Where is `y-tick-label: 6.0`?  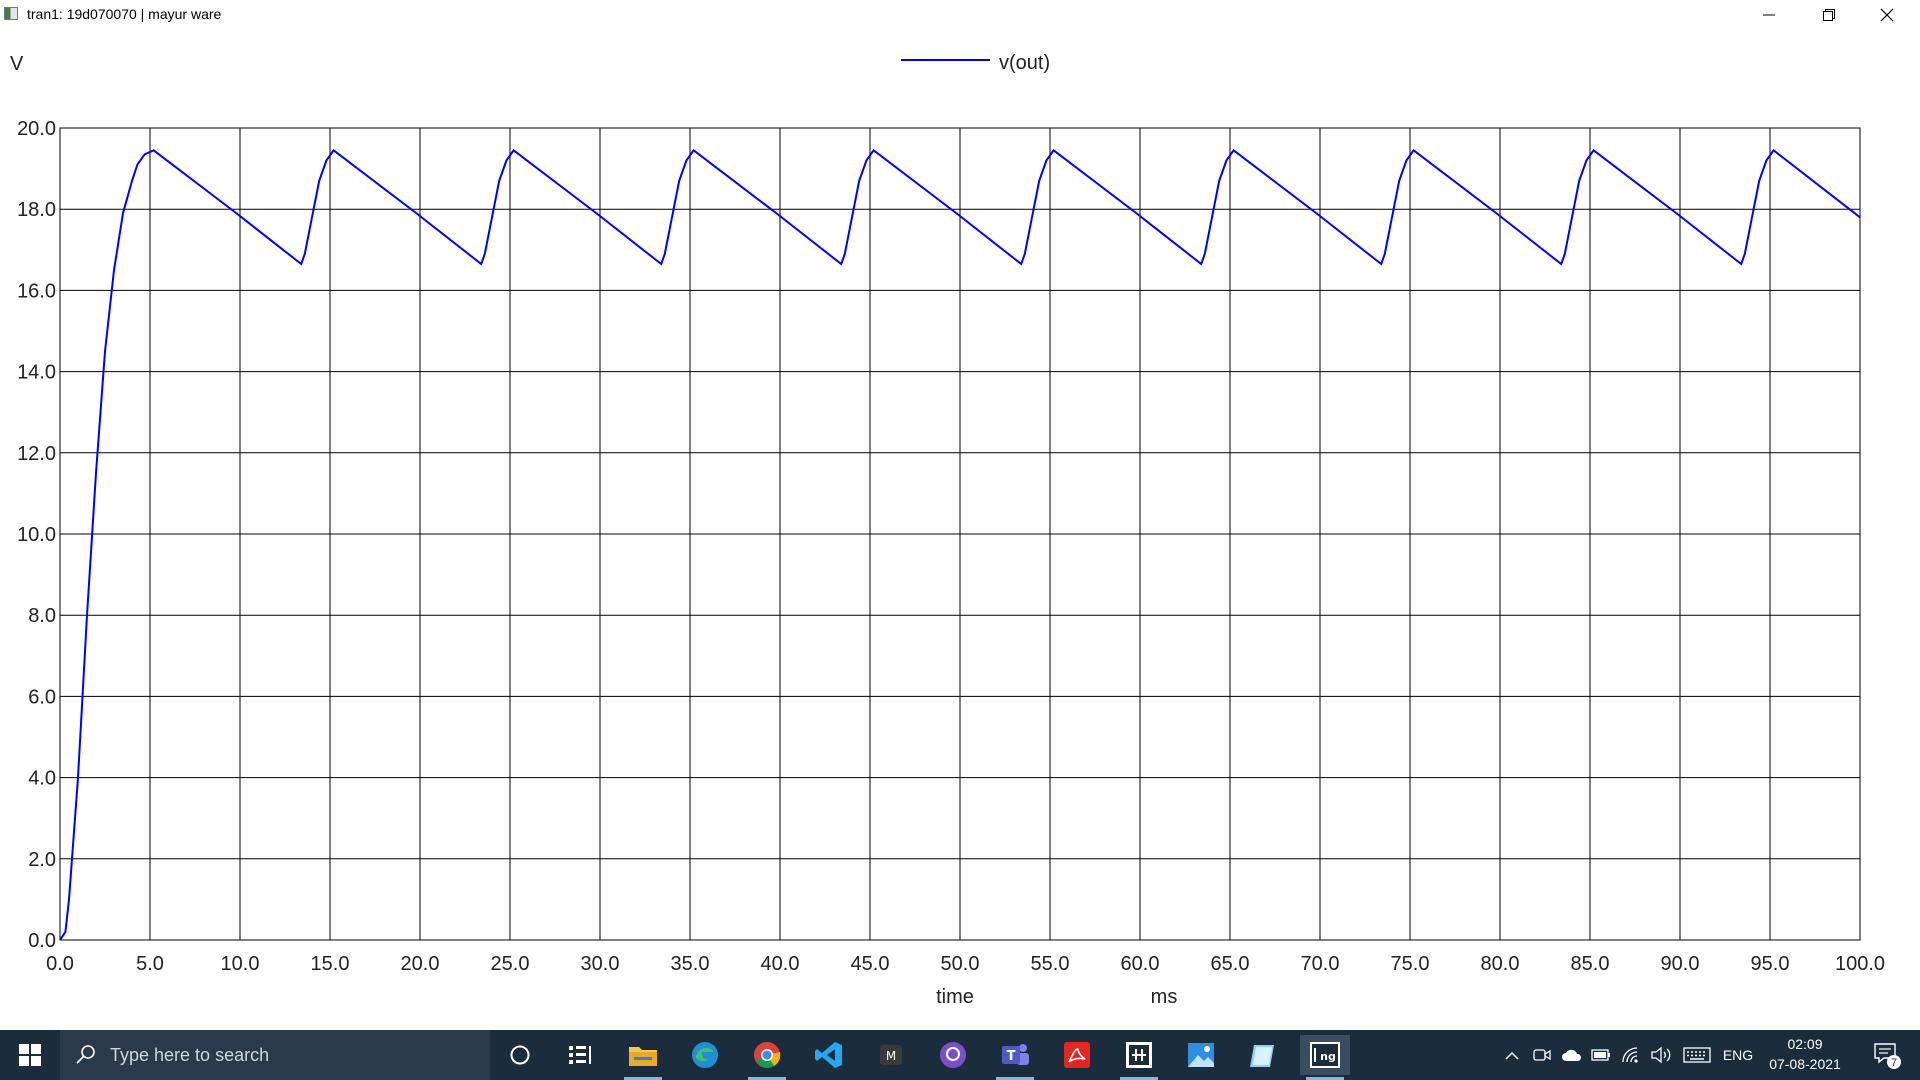
y-tick-label: 6.0 is located at coordinates (42, 697).